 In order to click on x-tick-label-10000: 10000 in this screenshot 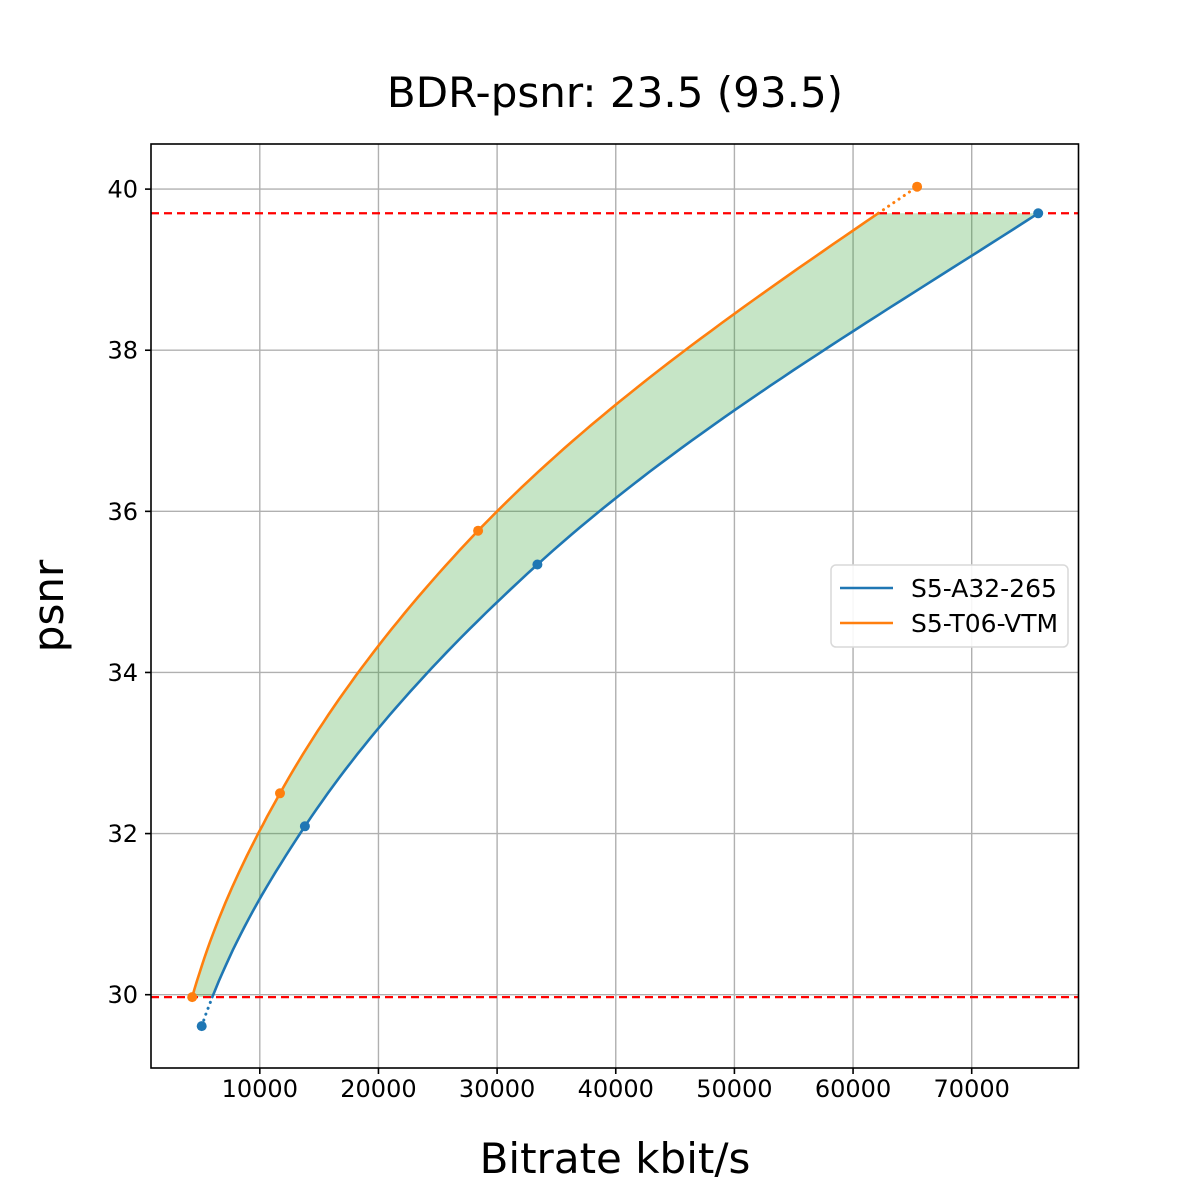, I will do `click(260, 1089)`.